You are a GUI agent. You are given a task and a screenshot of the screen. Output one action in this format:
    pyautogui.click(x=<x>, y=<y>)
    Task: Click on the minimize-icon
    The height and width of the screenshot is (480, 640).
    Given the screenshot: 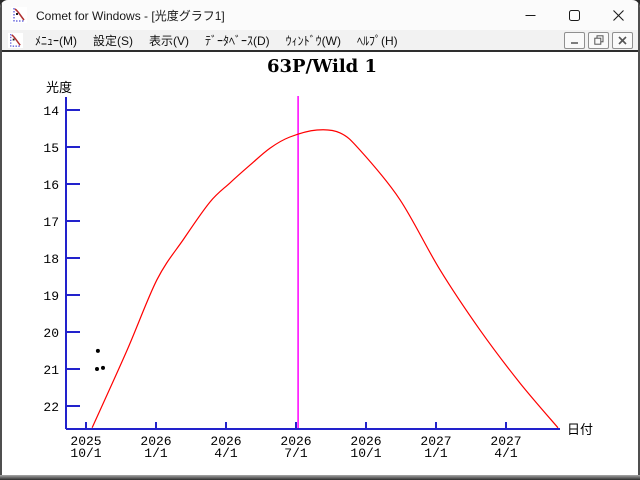 What is the action you would take?
    pyautogui.click(x=530, y=15)
    